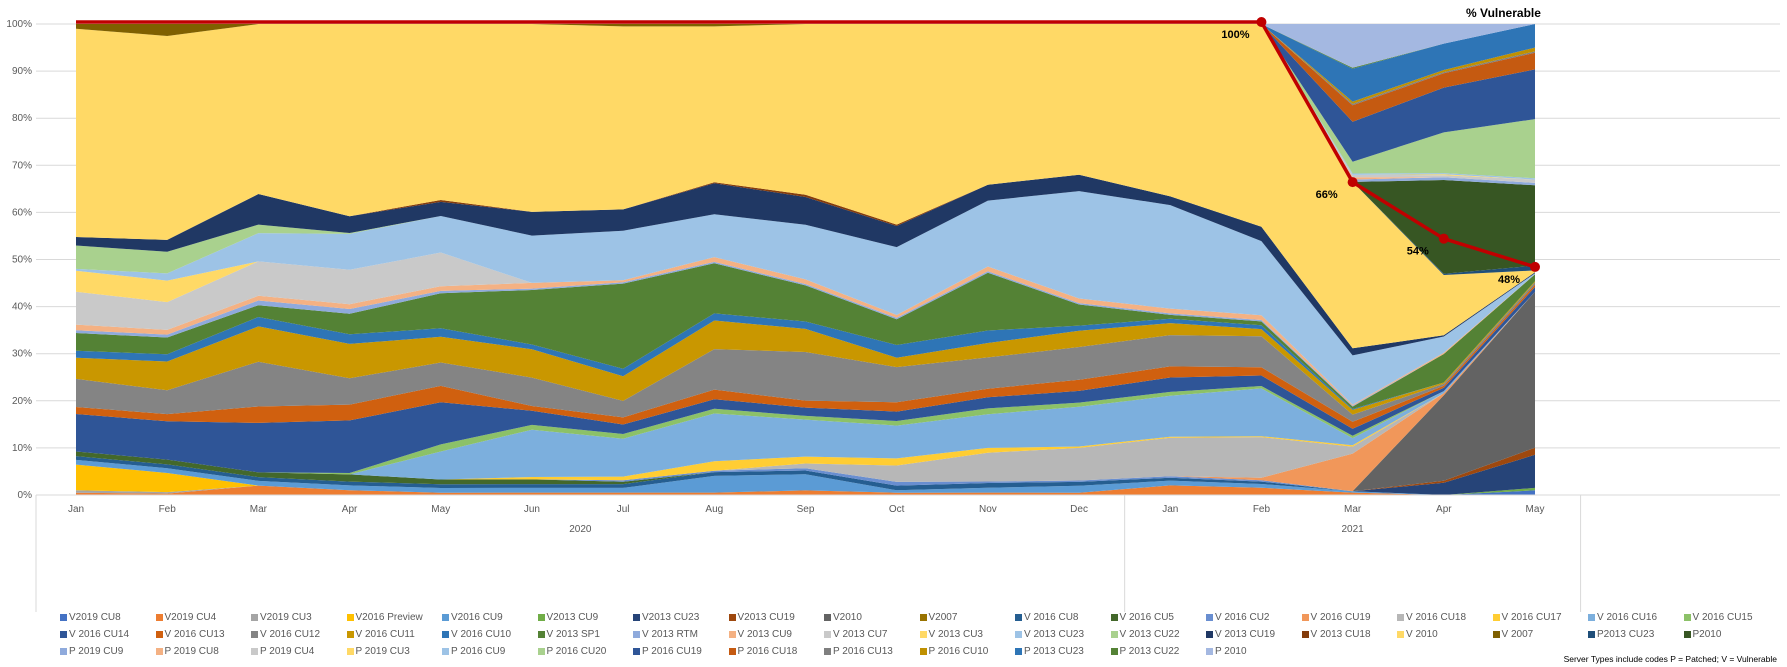  What do you see at coordinates (1054, 651) in the screenshot?
I see `legend-label: P 2013 CU23` at bounding box center [1054, 651].